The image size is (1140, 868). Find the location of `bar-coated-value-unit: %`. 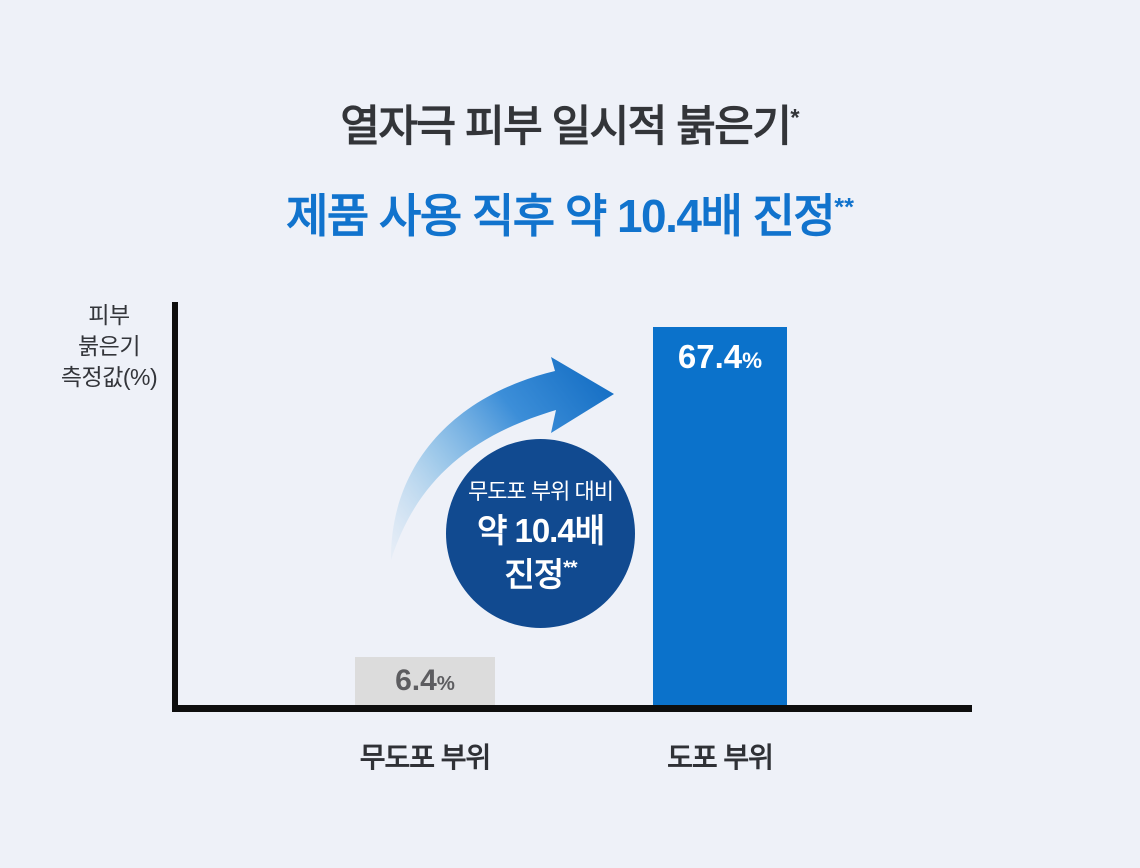

bar-coated-value-unit: % is located at coordinates (752, 360).